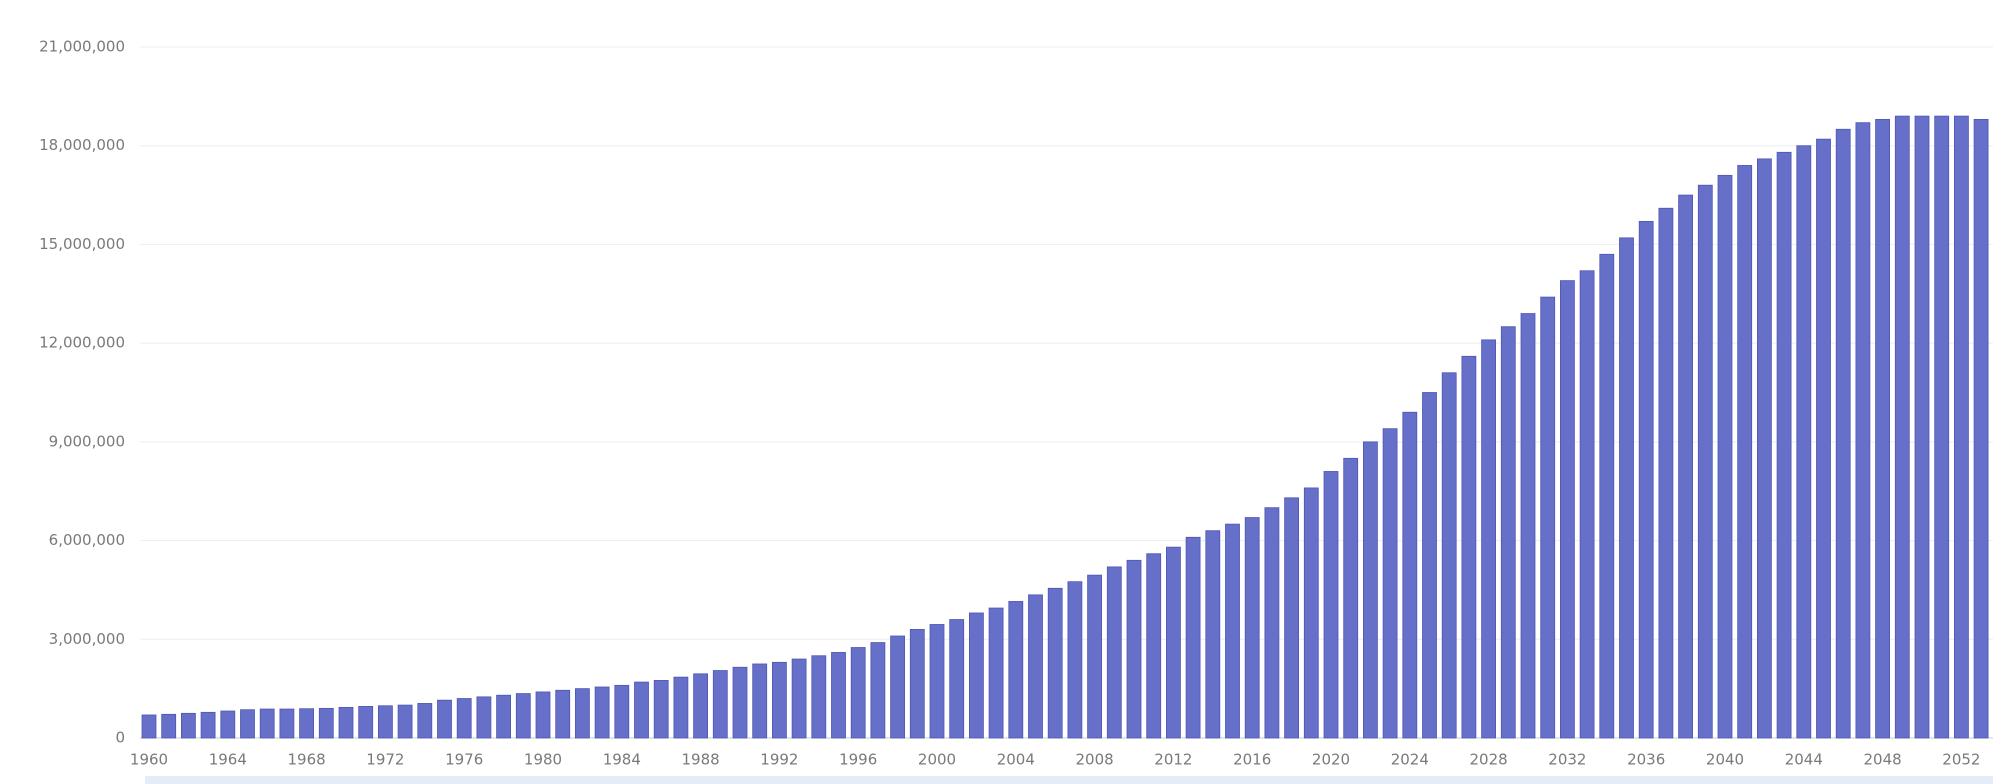 Image resolution: width=1993 pixels, height=784 pixels. What do you see at coordinates (858, 760) in the screenshot?
I see `x-tick-label: 1996` at bounding box center [858, 760].